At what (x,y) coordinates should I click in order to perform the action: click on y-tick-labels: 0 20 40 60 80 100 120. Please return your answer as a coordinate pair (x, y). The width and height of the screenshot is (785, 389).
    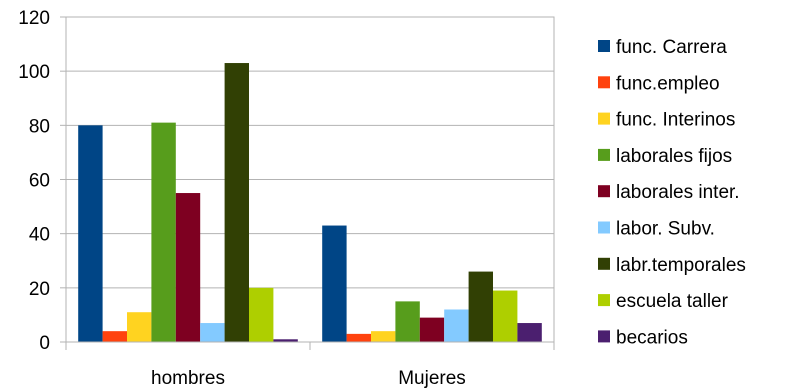
    Looking at the image, I should click on (34, 181).